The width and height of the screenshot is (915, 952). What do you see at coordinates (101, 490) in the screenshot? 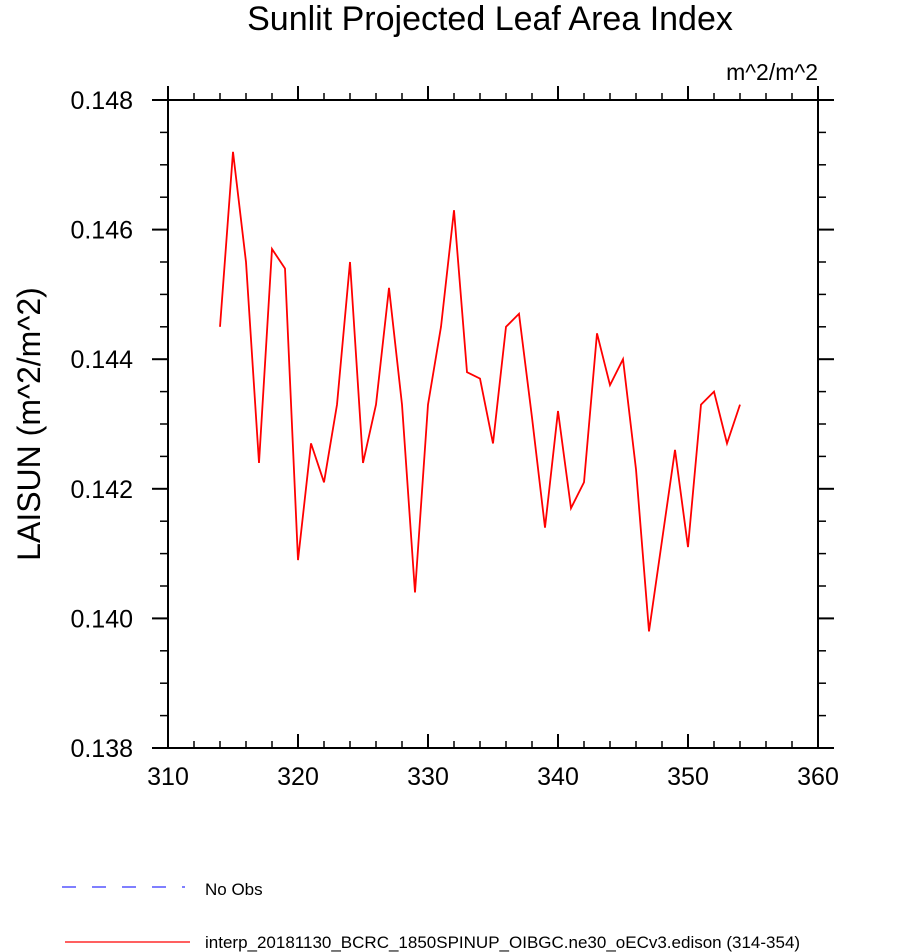
I see `y-tick-label: 0.142` at bounding box center [101, 490].